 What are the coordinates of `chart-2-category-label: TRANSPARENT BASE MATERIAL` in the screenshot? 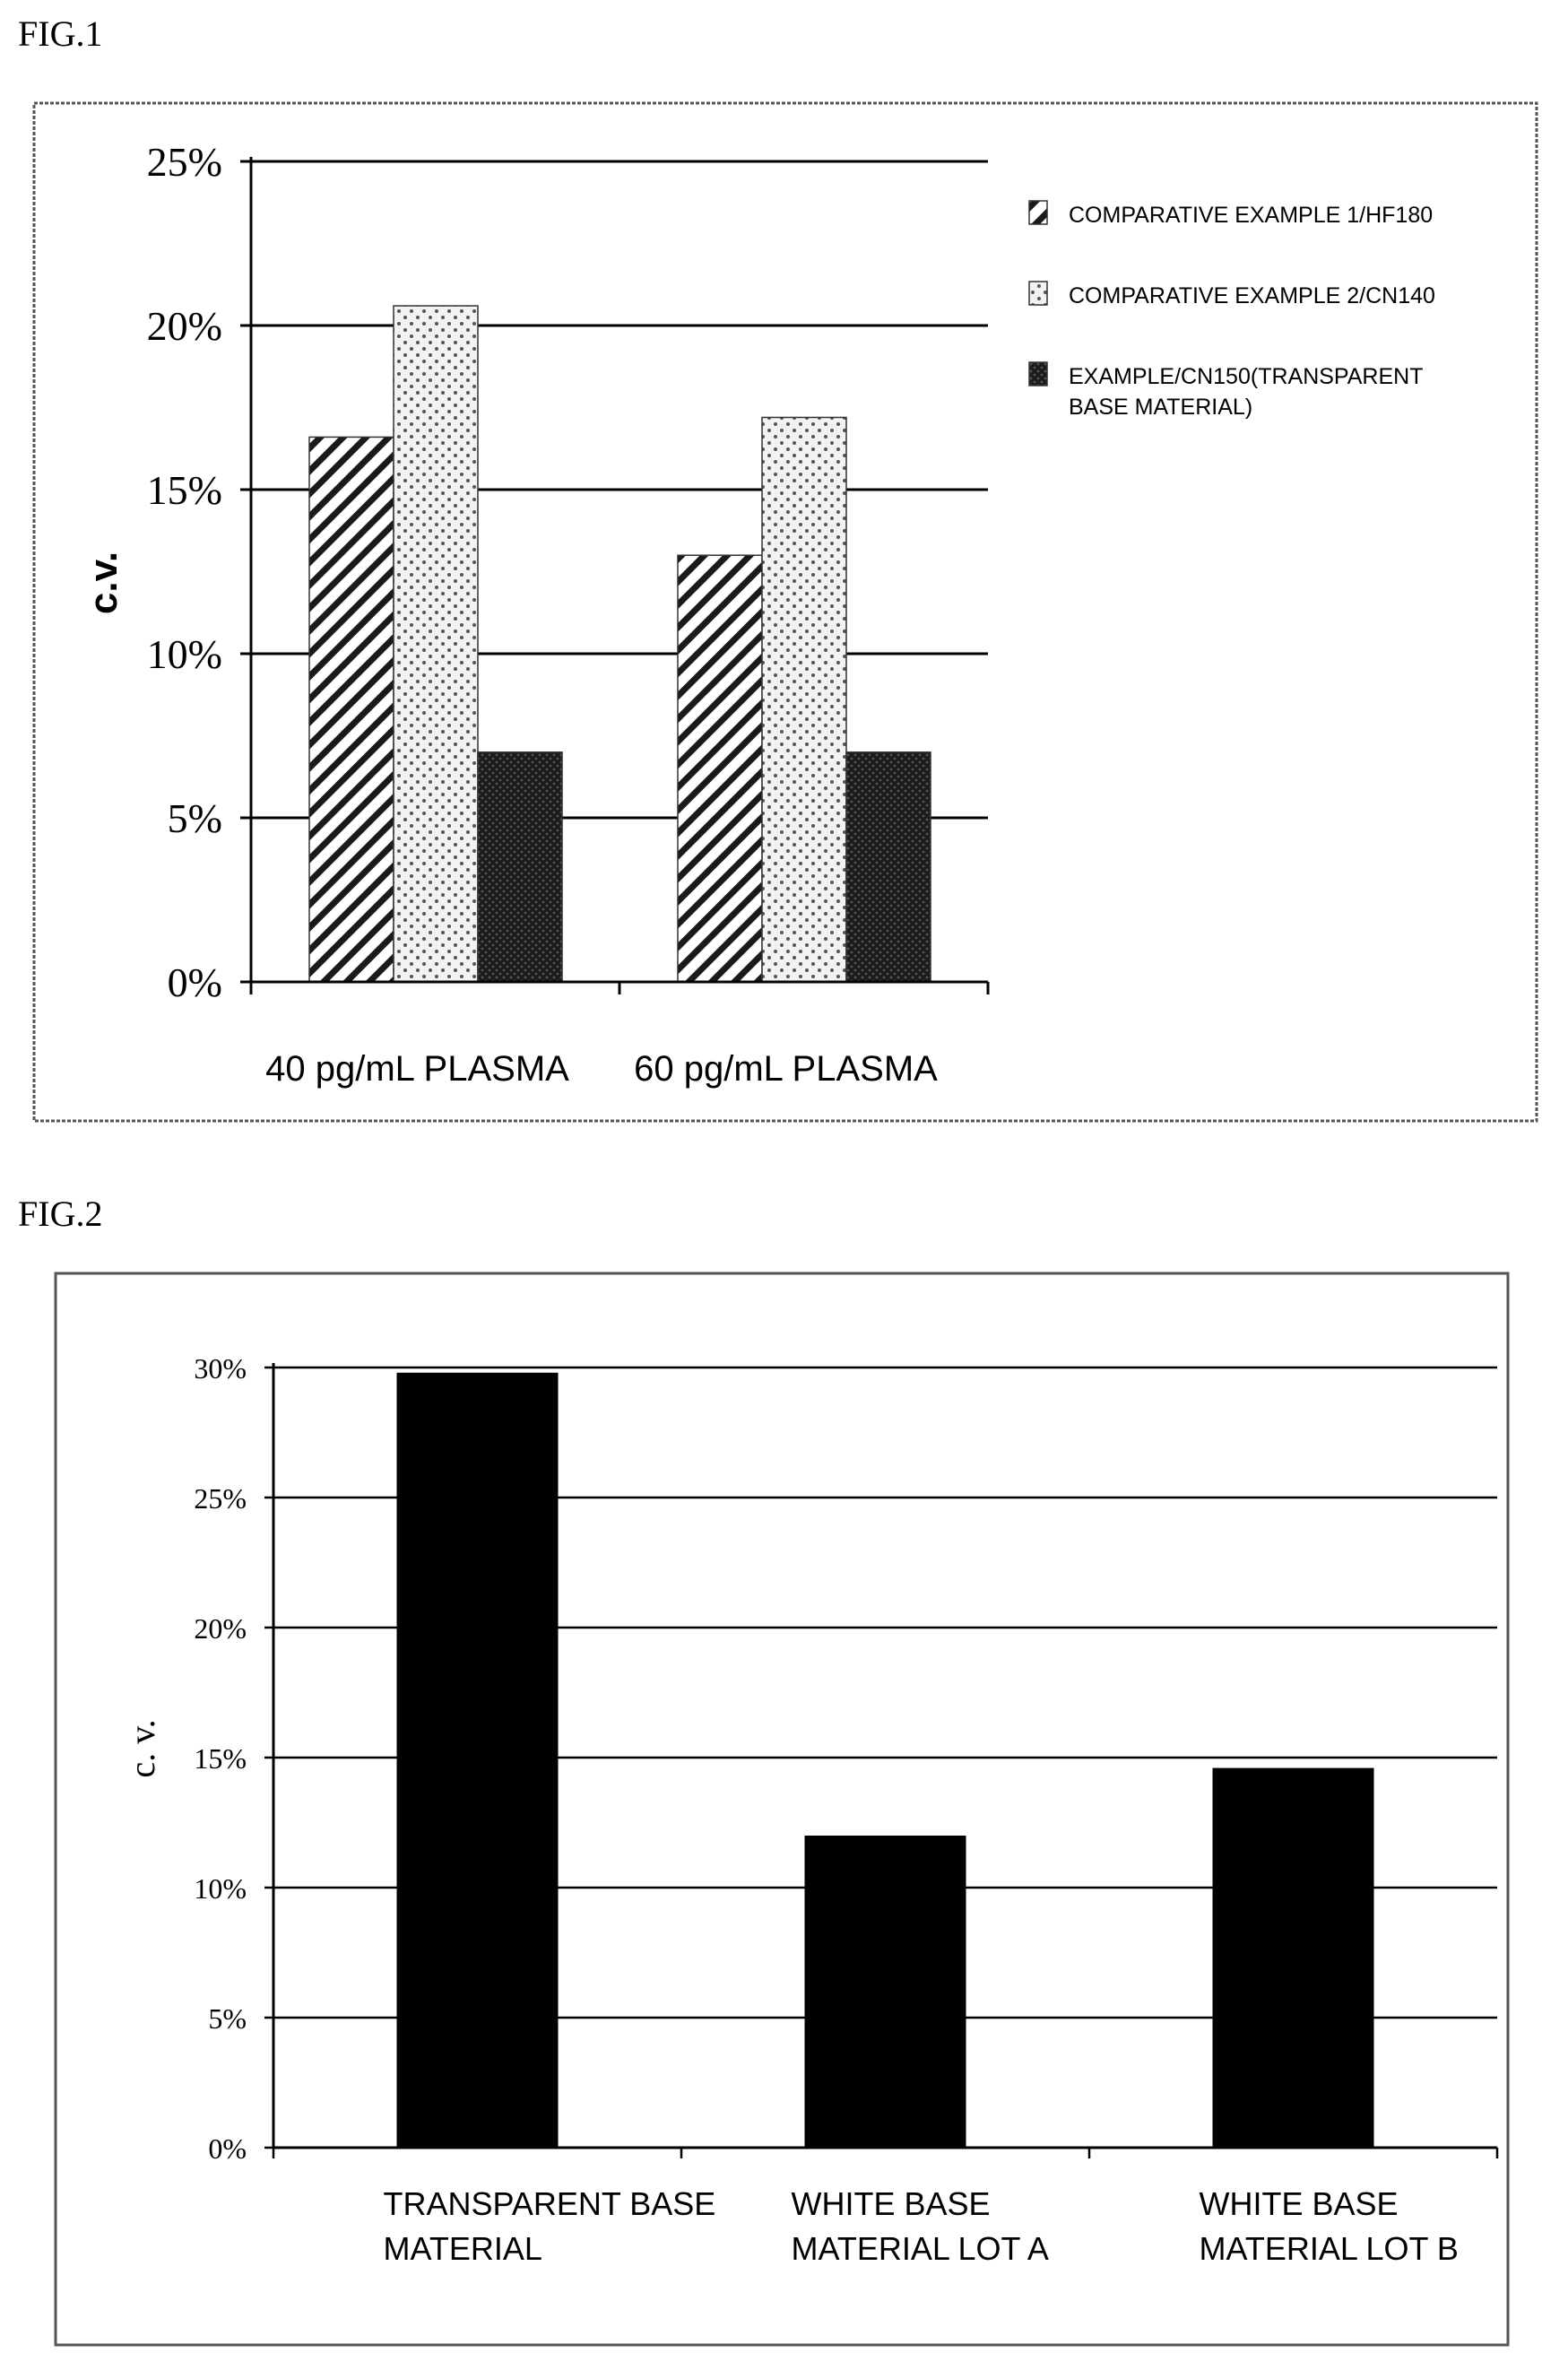 It's located at (550, 2226).